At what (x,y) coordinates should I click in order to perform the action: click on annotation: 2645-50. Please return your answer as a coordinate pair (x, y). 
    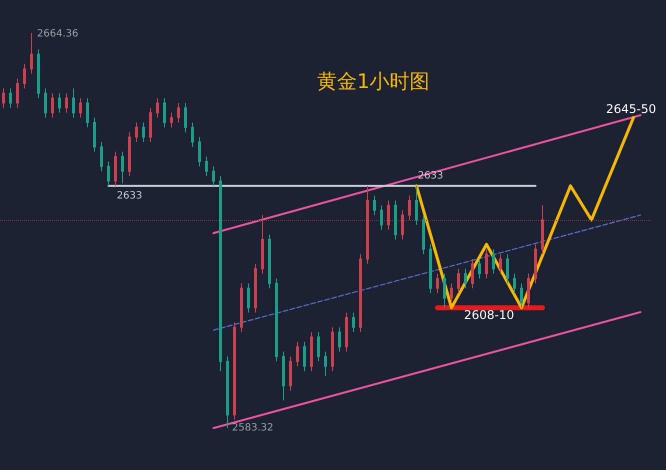
    Looking at the image, I should click on (631, 109).